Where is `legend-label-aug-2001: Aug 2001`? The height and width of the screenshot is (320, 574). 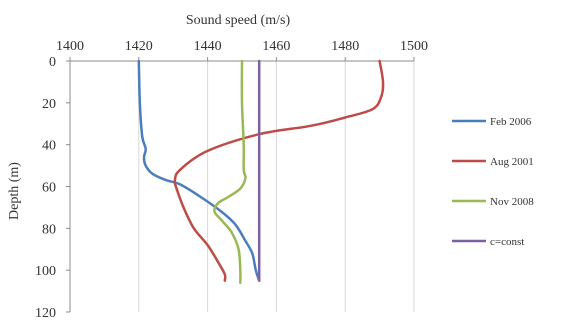
legend-label-aug-2001: Aug 2001 is located at coordinates (512, 162).